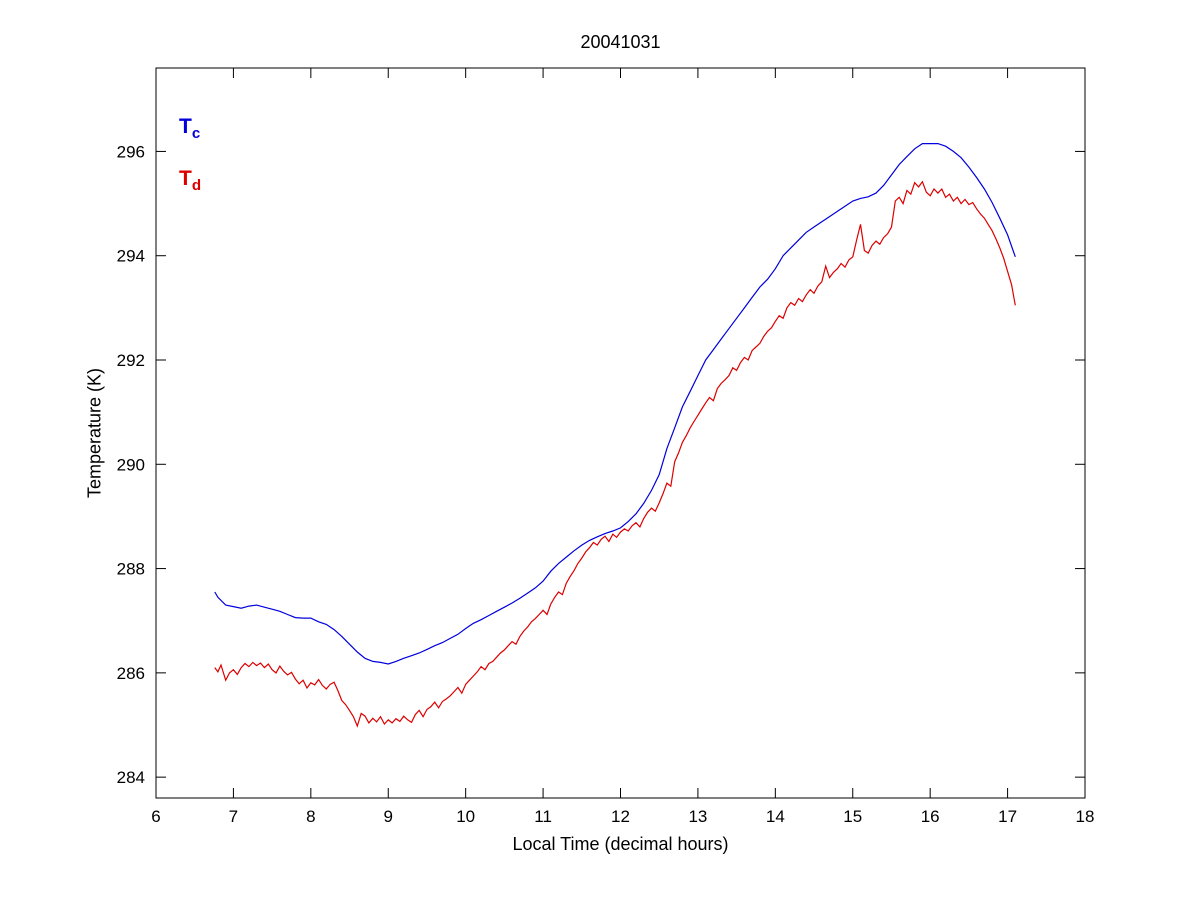 This screenshot has height=900, width=1200. I want to click on y-tick-label: 290, so click(131, 464).